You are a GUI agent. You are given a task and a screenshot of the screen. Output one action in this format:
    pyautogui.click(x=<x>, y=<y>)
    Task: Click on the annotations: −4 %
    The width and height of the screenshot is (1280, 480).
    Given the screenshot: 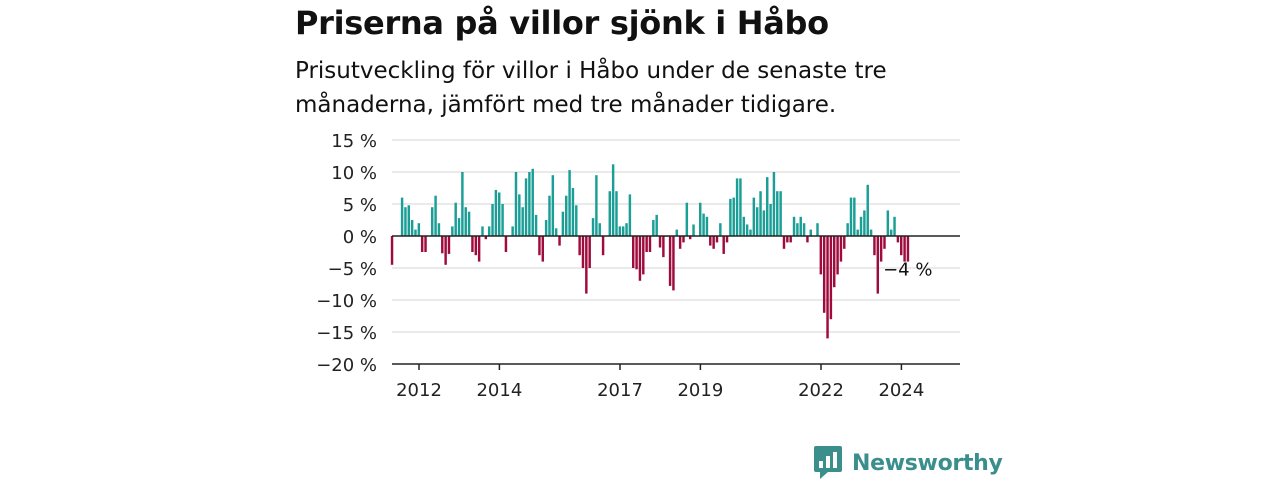 What is the action you would take?
    pyautogui.click(x=907, y=270)
    